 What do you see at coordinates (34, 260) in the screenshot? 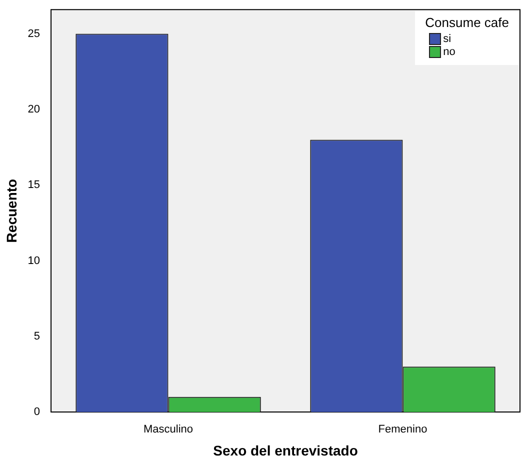
I see `y-tick-label: 10` at bounding box center [34, 260].